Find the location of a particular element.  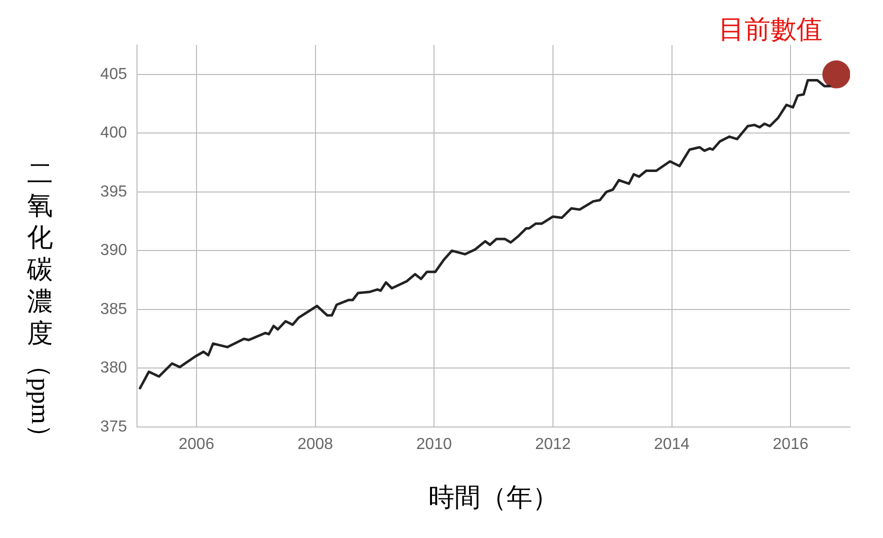

y-tick-label: 375 is located at coordinates (114, 427).